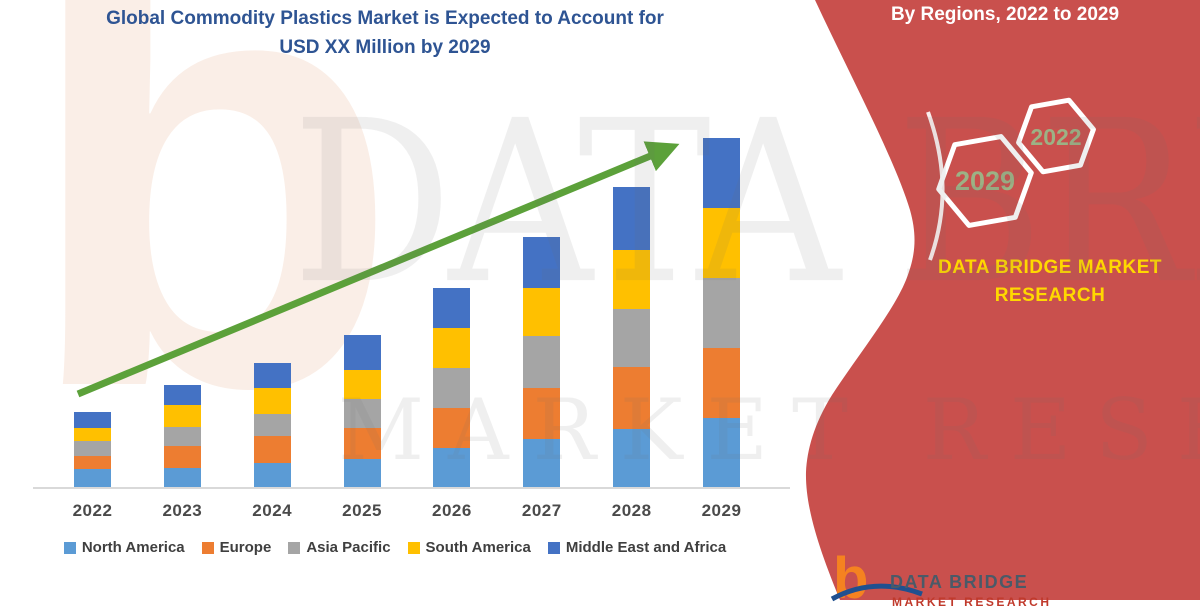 This screenshot has height=611, width=1200. What do you see at coordinates (542, 262) in the screenshot?
I see `segment-2027-middle-east-and-africa` at bounding box center [542, 262].